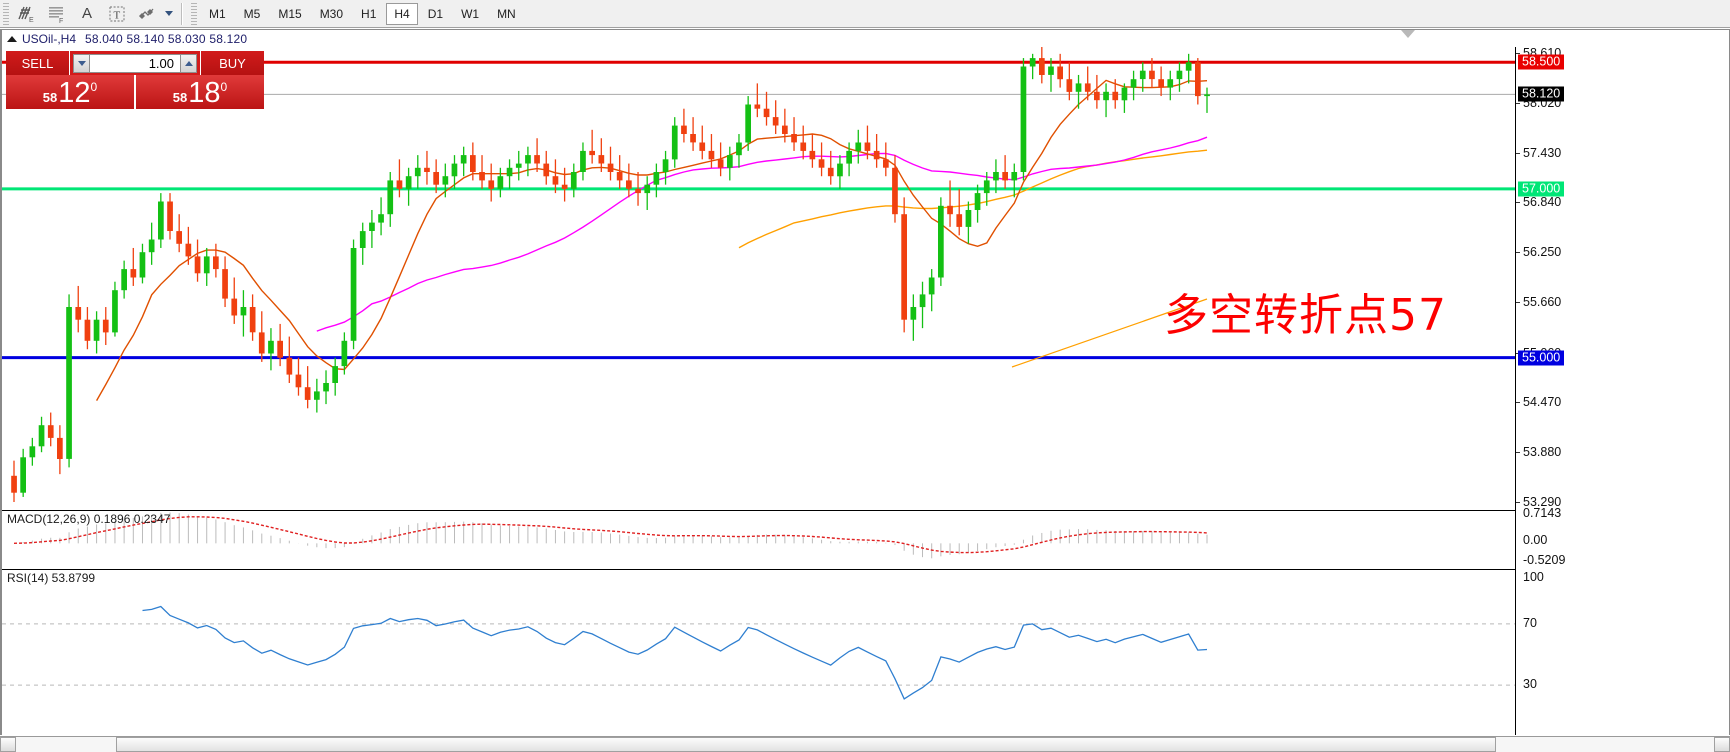 This screenshot has width=1730, height=752. What do you see at coordinates (973, 199) in the screenshot?
I see `ma-long-line` at bounding box center [973, 199].